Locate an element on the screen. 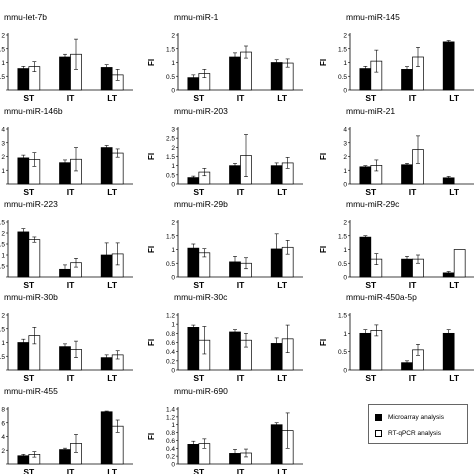  chart-panel: mmu-miR-455 2 4 6 8 ST IT LT is located at coordinates (67, 430).